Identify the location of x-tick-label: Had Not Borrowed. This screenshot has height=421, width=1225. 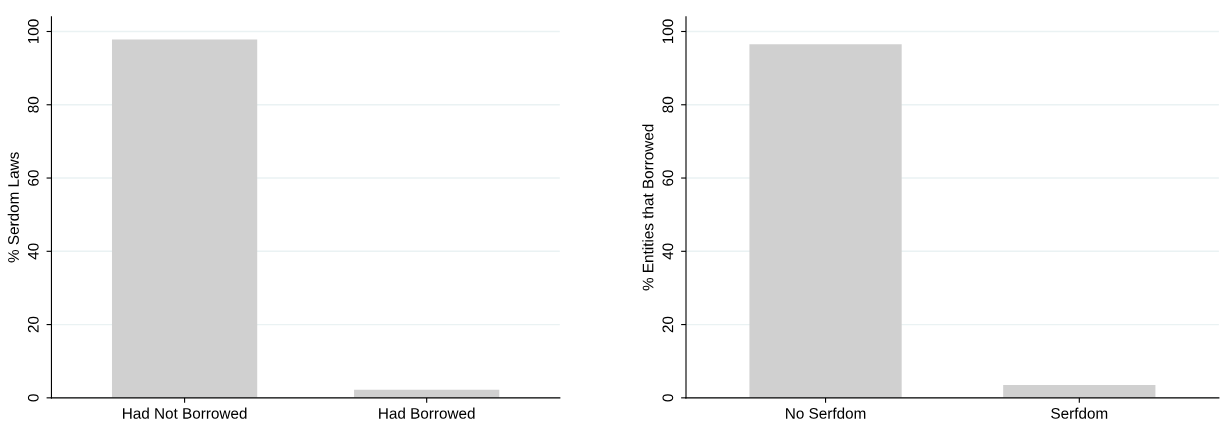
(185, 413).